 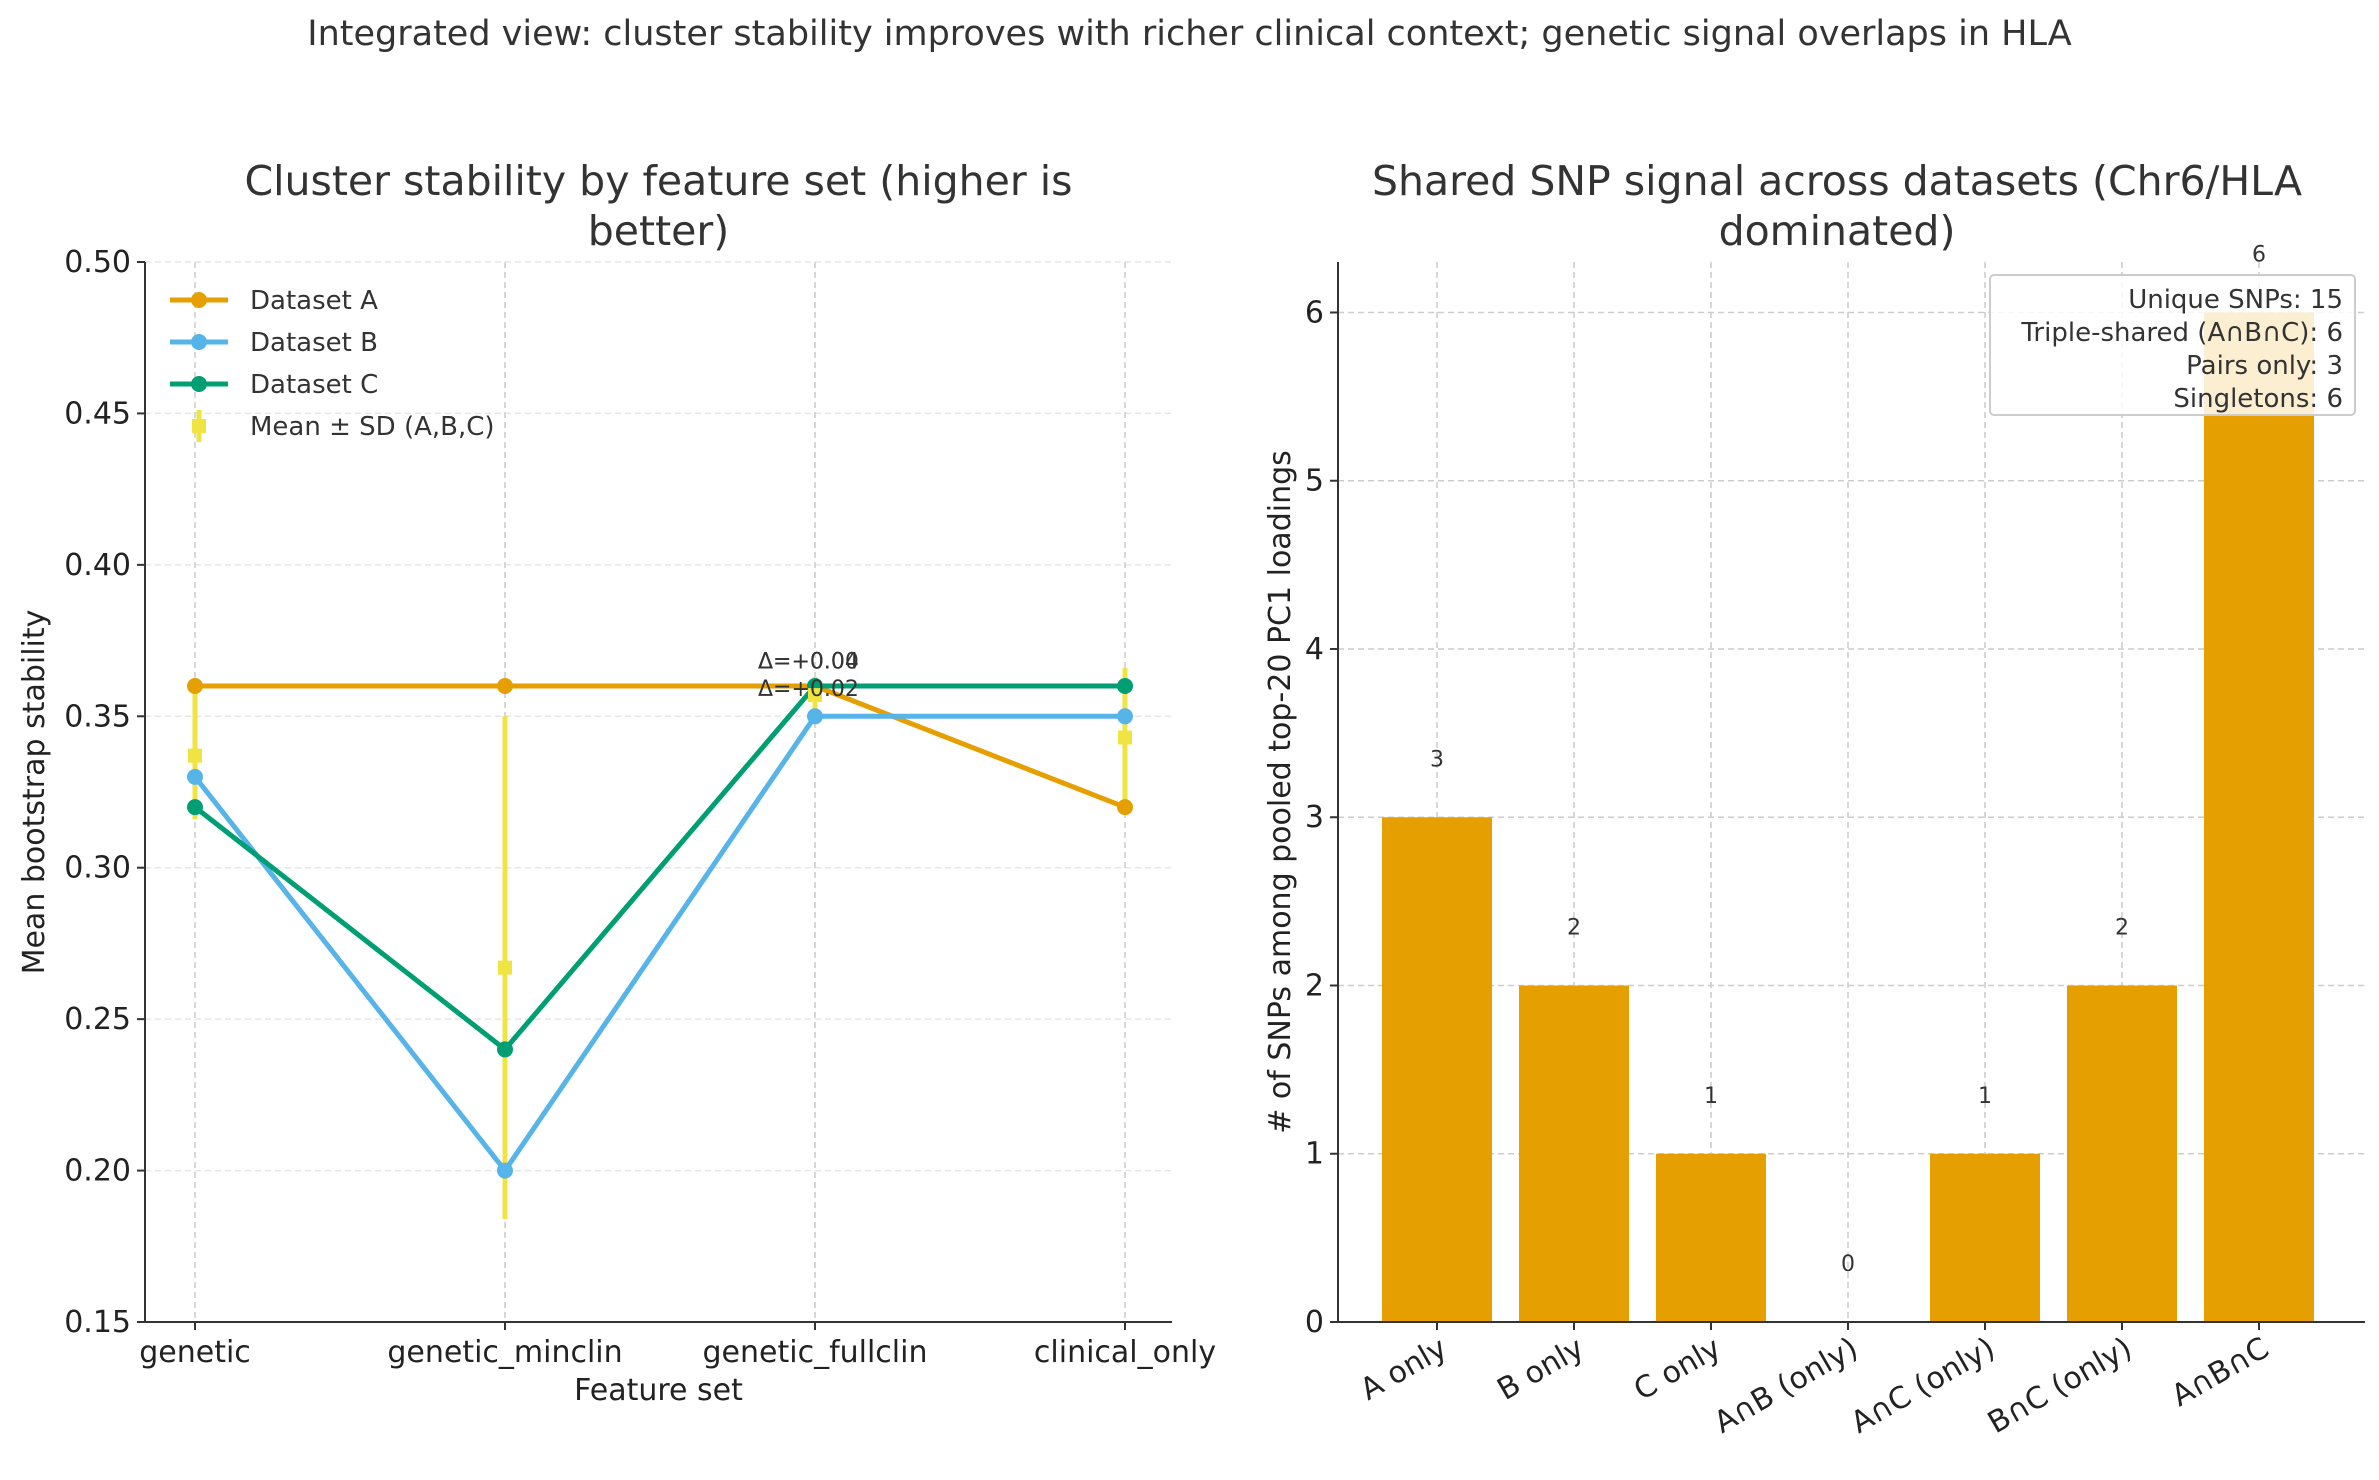 What do you see at coordinates (1314, 985) in the screenshot?
I see `right-ytick-label: 2` at bounding box center [1314, 985].